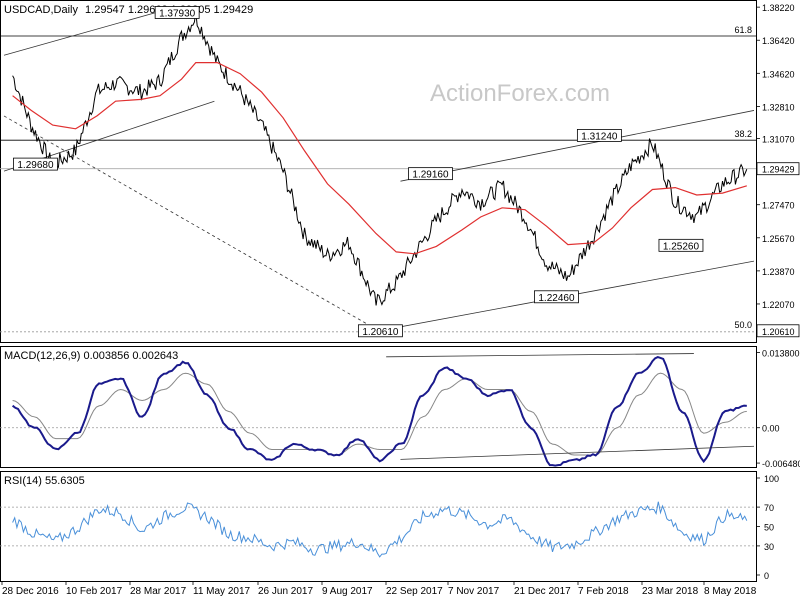 This screenshot has height=600, width=800. I want to click on fib-label-38-2: 38.2, so click(743, 134).